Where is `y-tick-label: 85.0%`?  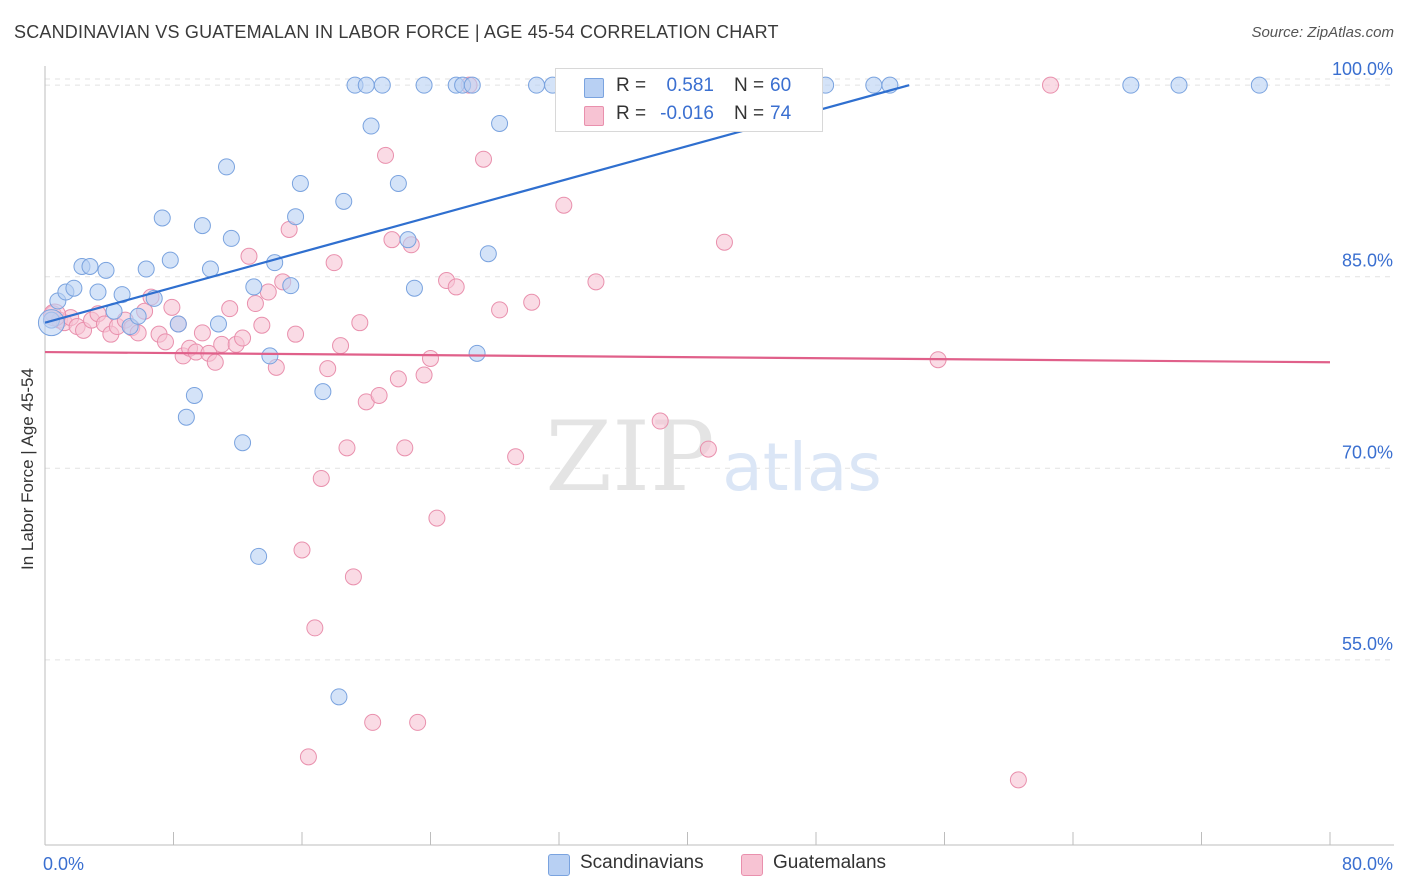 y-tick-label: 85.0% is located at coordinates (1367, 261).